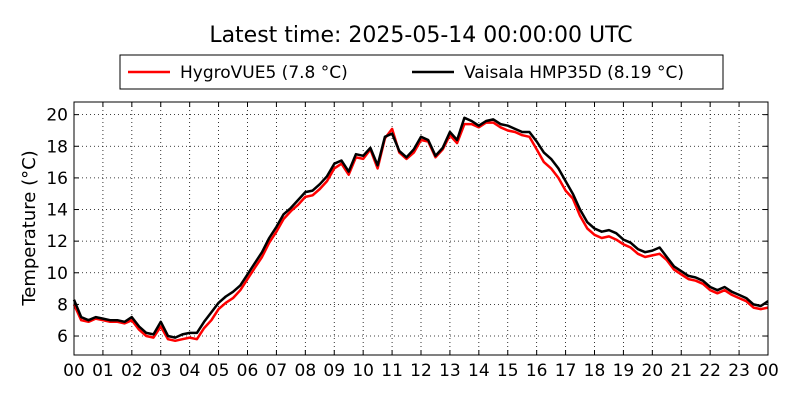 This screenshot has width=800, height=400. I want to click on x-tick-label: 07, so click(277, 371).